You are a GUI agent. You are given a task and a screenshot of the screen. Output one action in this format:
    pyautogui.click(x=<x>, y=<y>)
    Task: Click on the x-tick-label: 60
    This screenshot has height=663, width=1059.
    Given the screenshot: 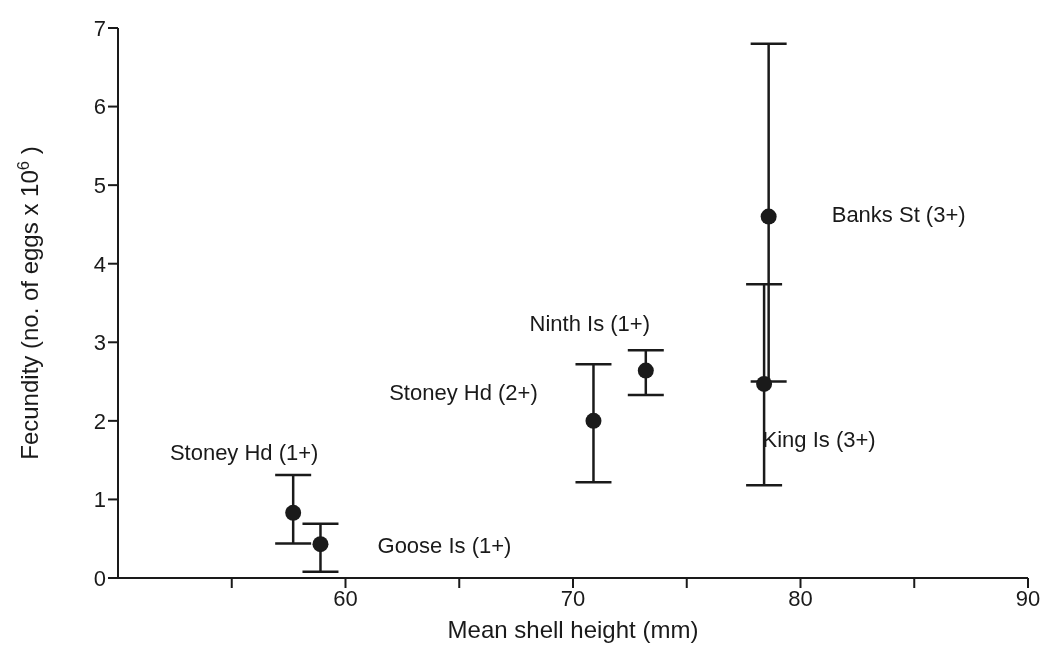 What is the action you would take?
    pyautogui.click(x=345, y=598)
    